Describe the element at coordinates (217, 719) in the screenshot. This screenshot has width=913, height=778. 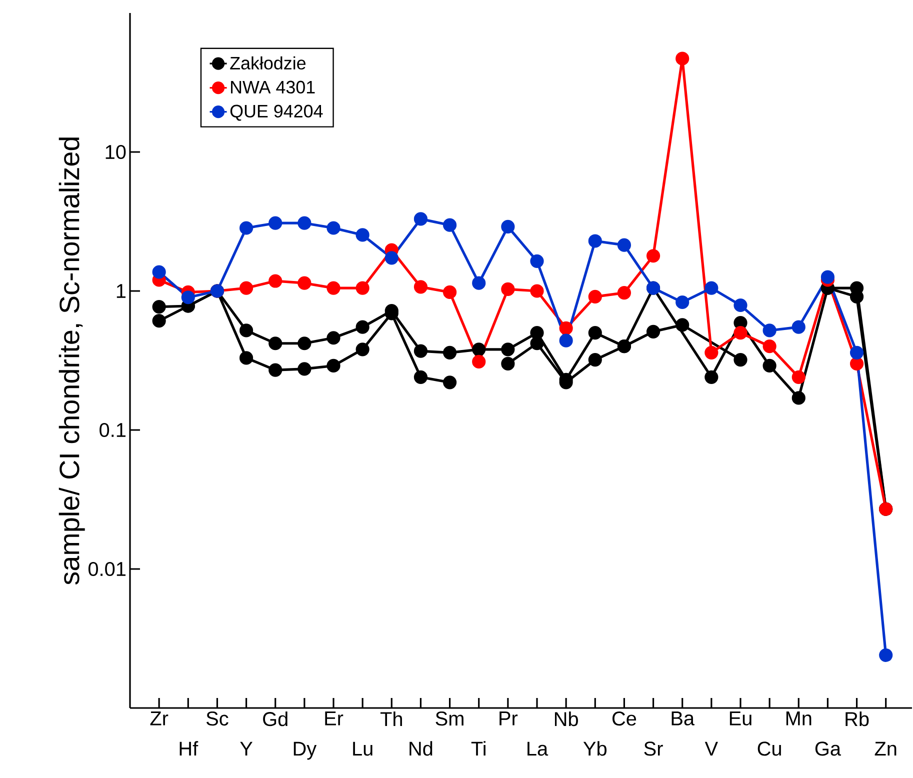
I see `x-tick-label: Sc` at that location.